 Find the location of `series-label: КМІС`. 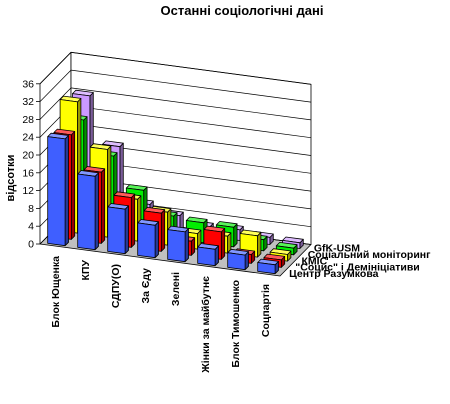

series-label: КМІС is located at coordinates (315, 261).